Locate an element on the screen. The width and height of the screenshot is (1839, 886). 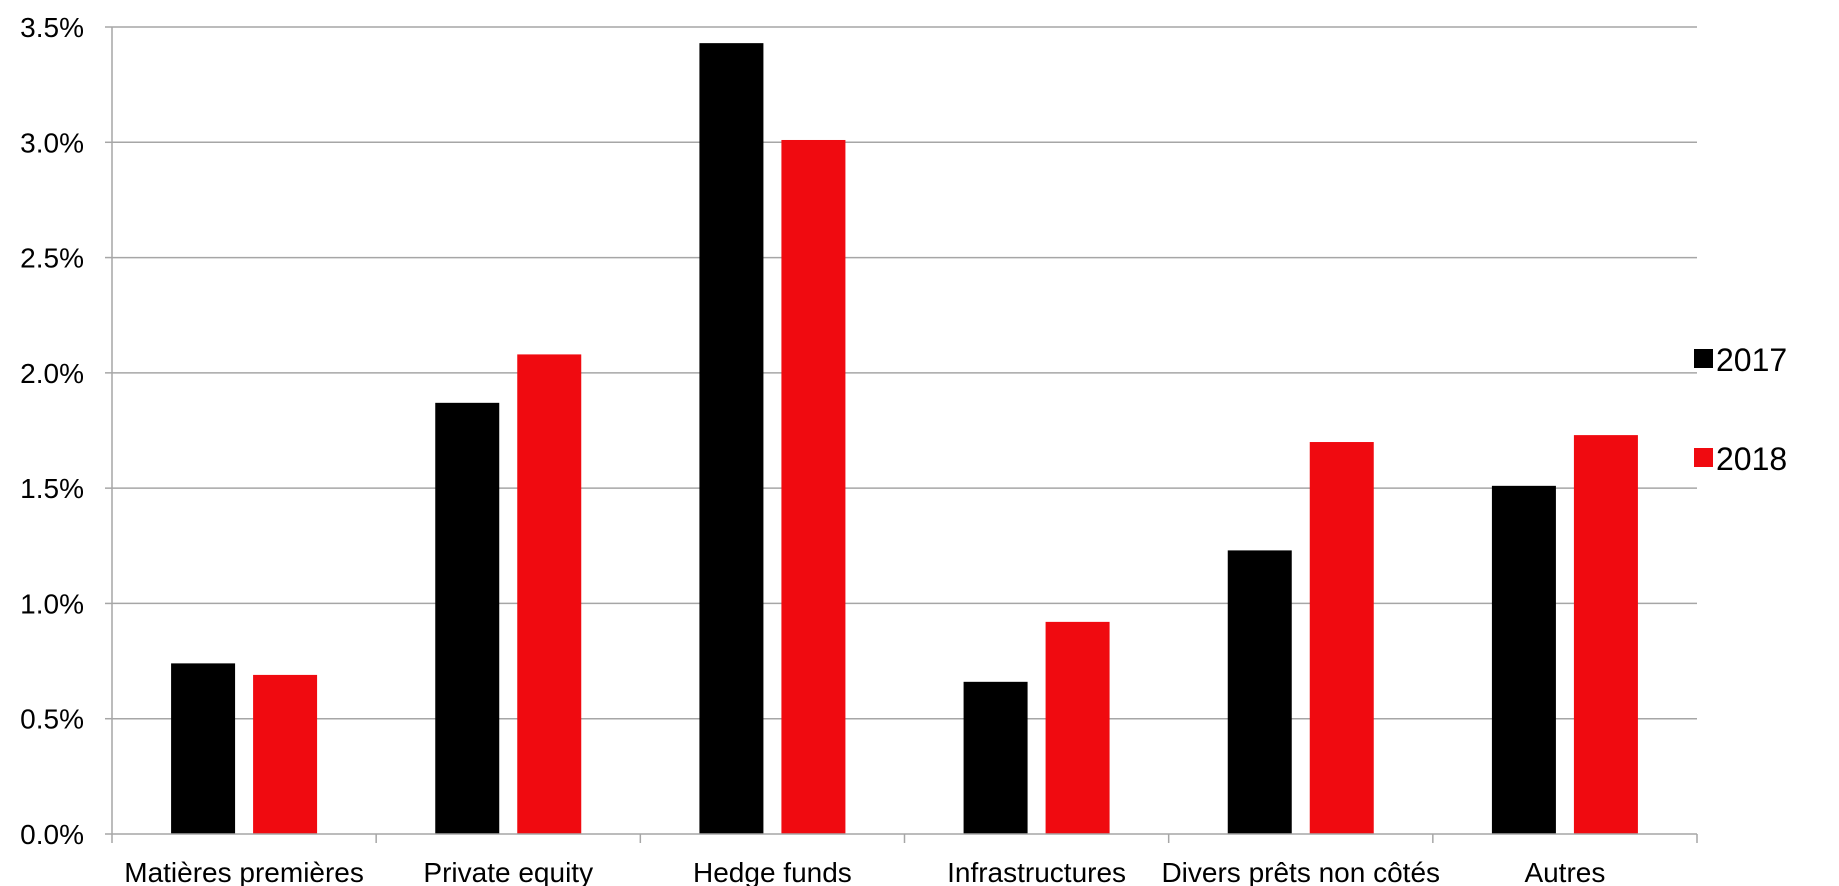
x-tick-label: Divers prêts non côtés is located at coordinates (1300, 871).